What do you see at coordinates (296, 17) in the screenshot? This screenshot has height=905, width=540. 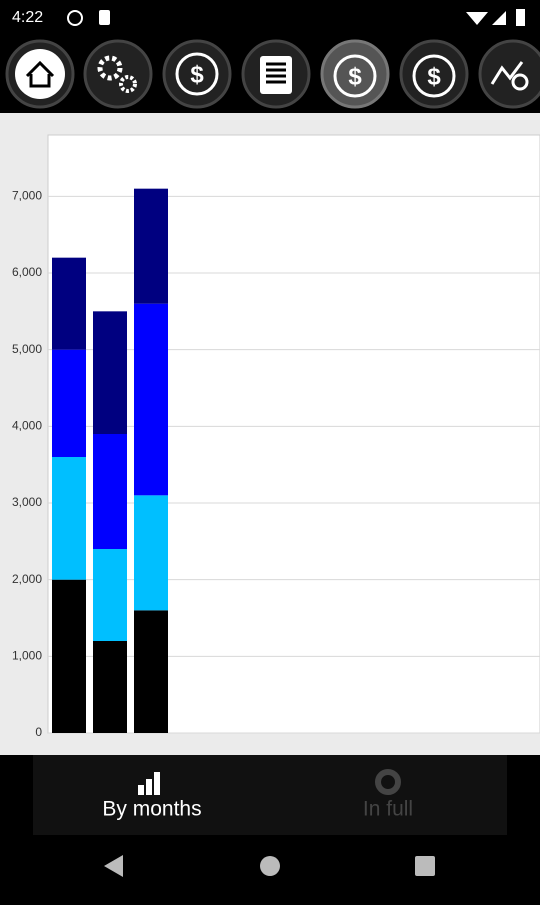 I see `status-icons` at bounding box center [296, 17].